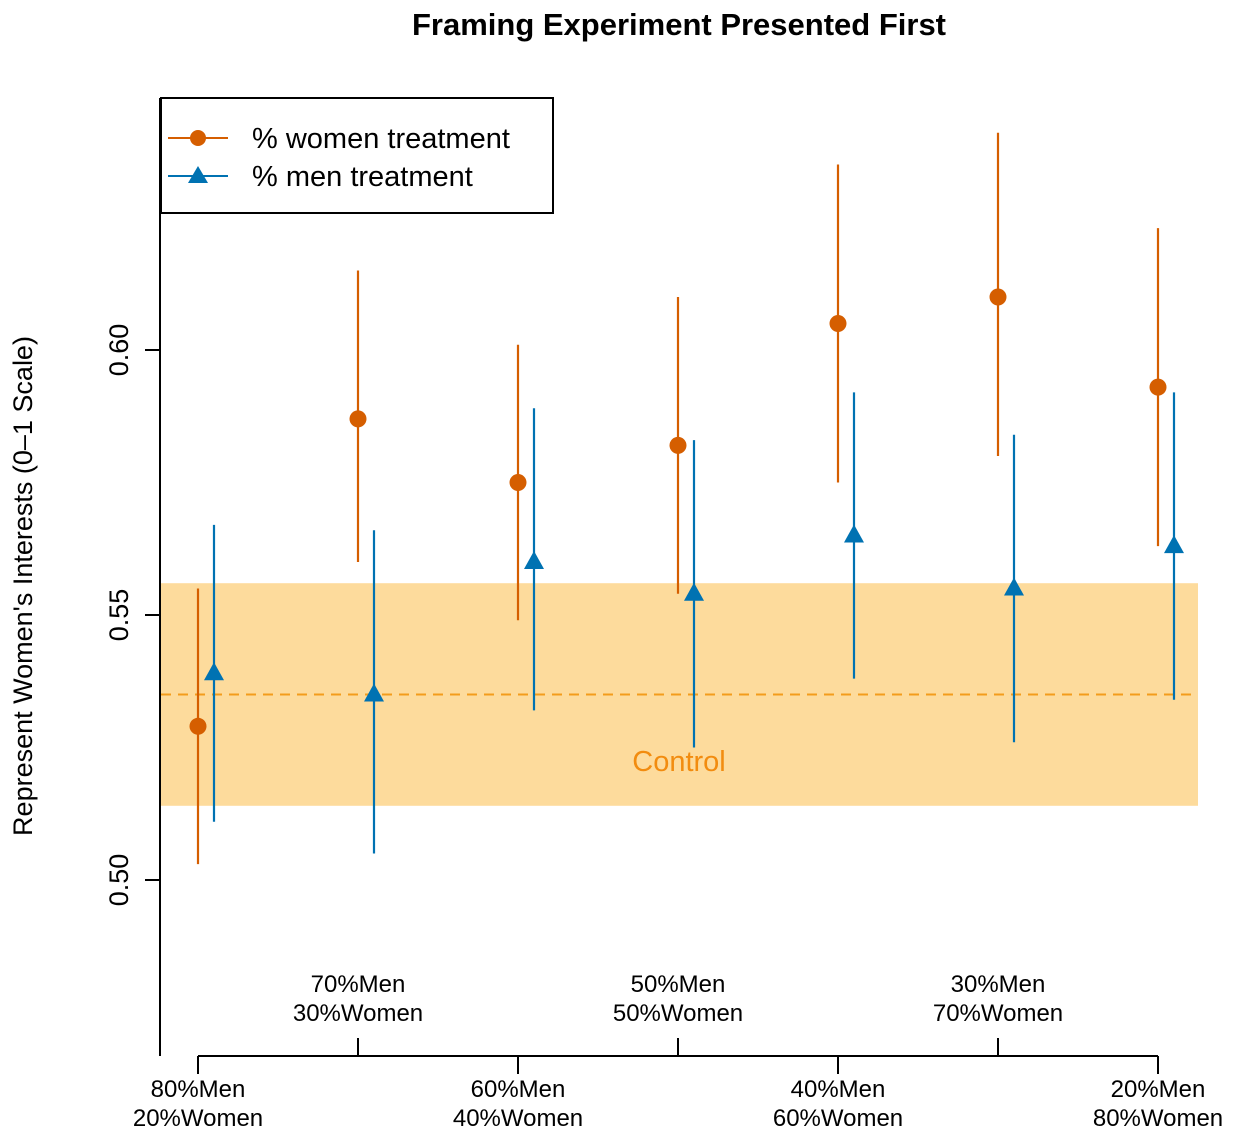 The width and height of the screenshot is (1244, 1136). I want to click on y-tick-label: 0.60, so click(119, 350).